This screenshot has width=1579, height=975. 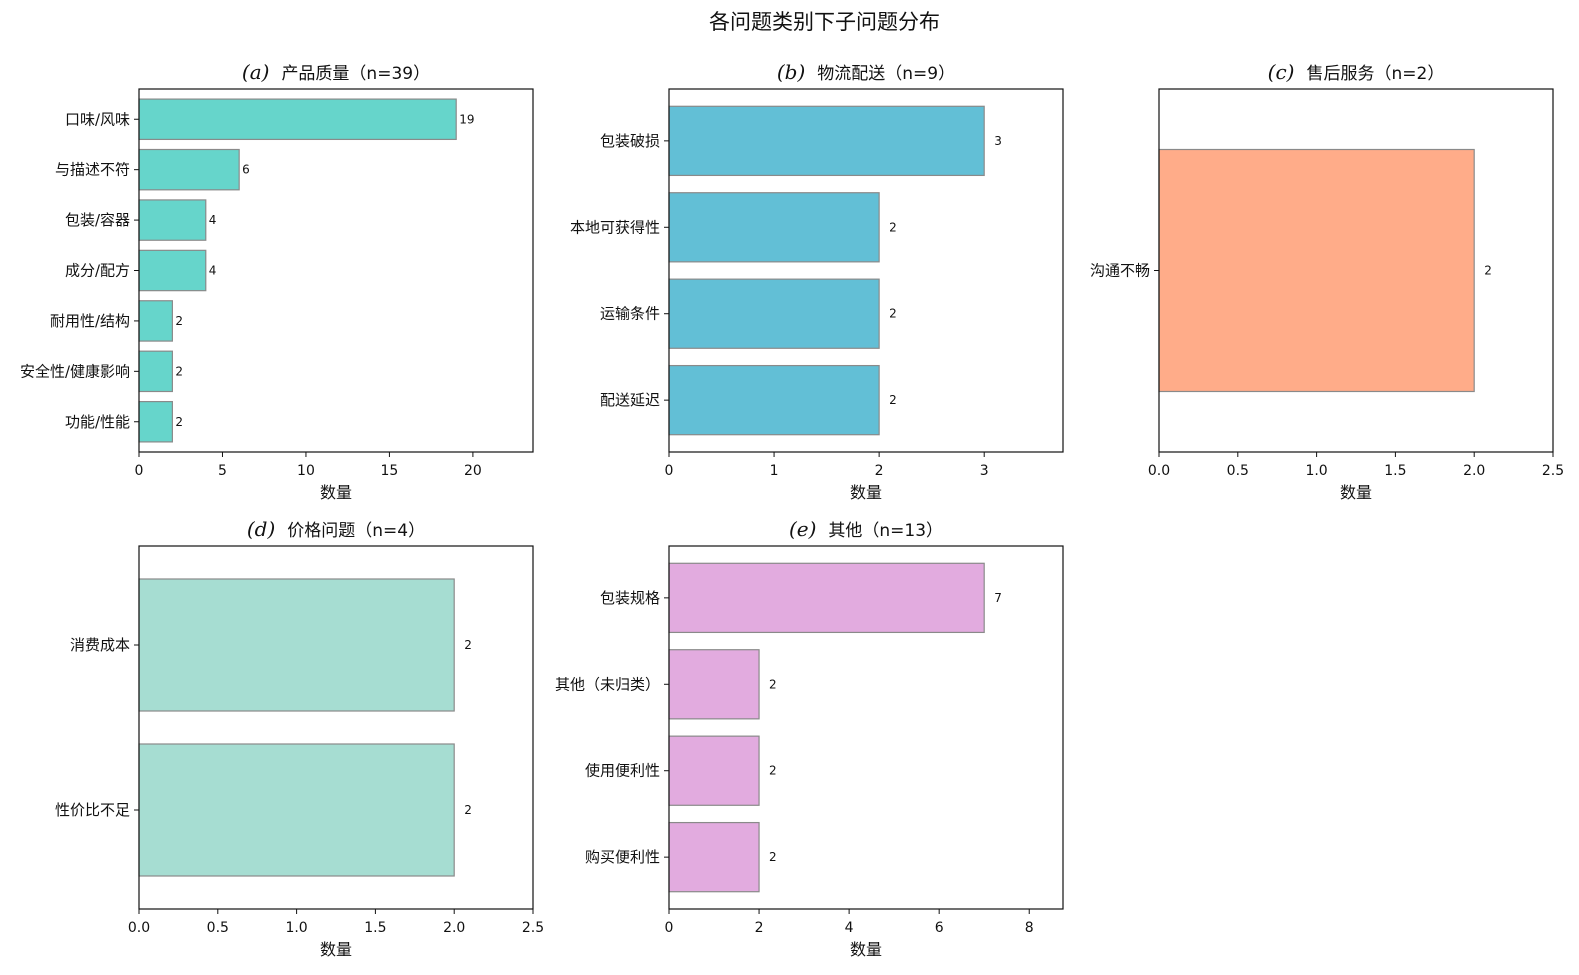 I want to click on category-label: 包装破损, so click(x=630, y=141).